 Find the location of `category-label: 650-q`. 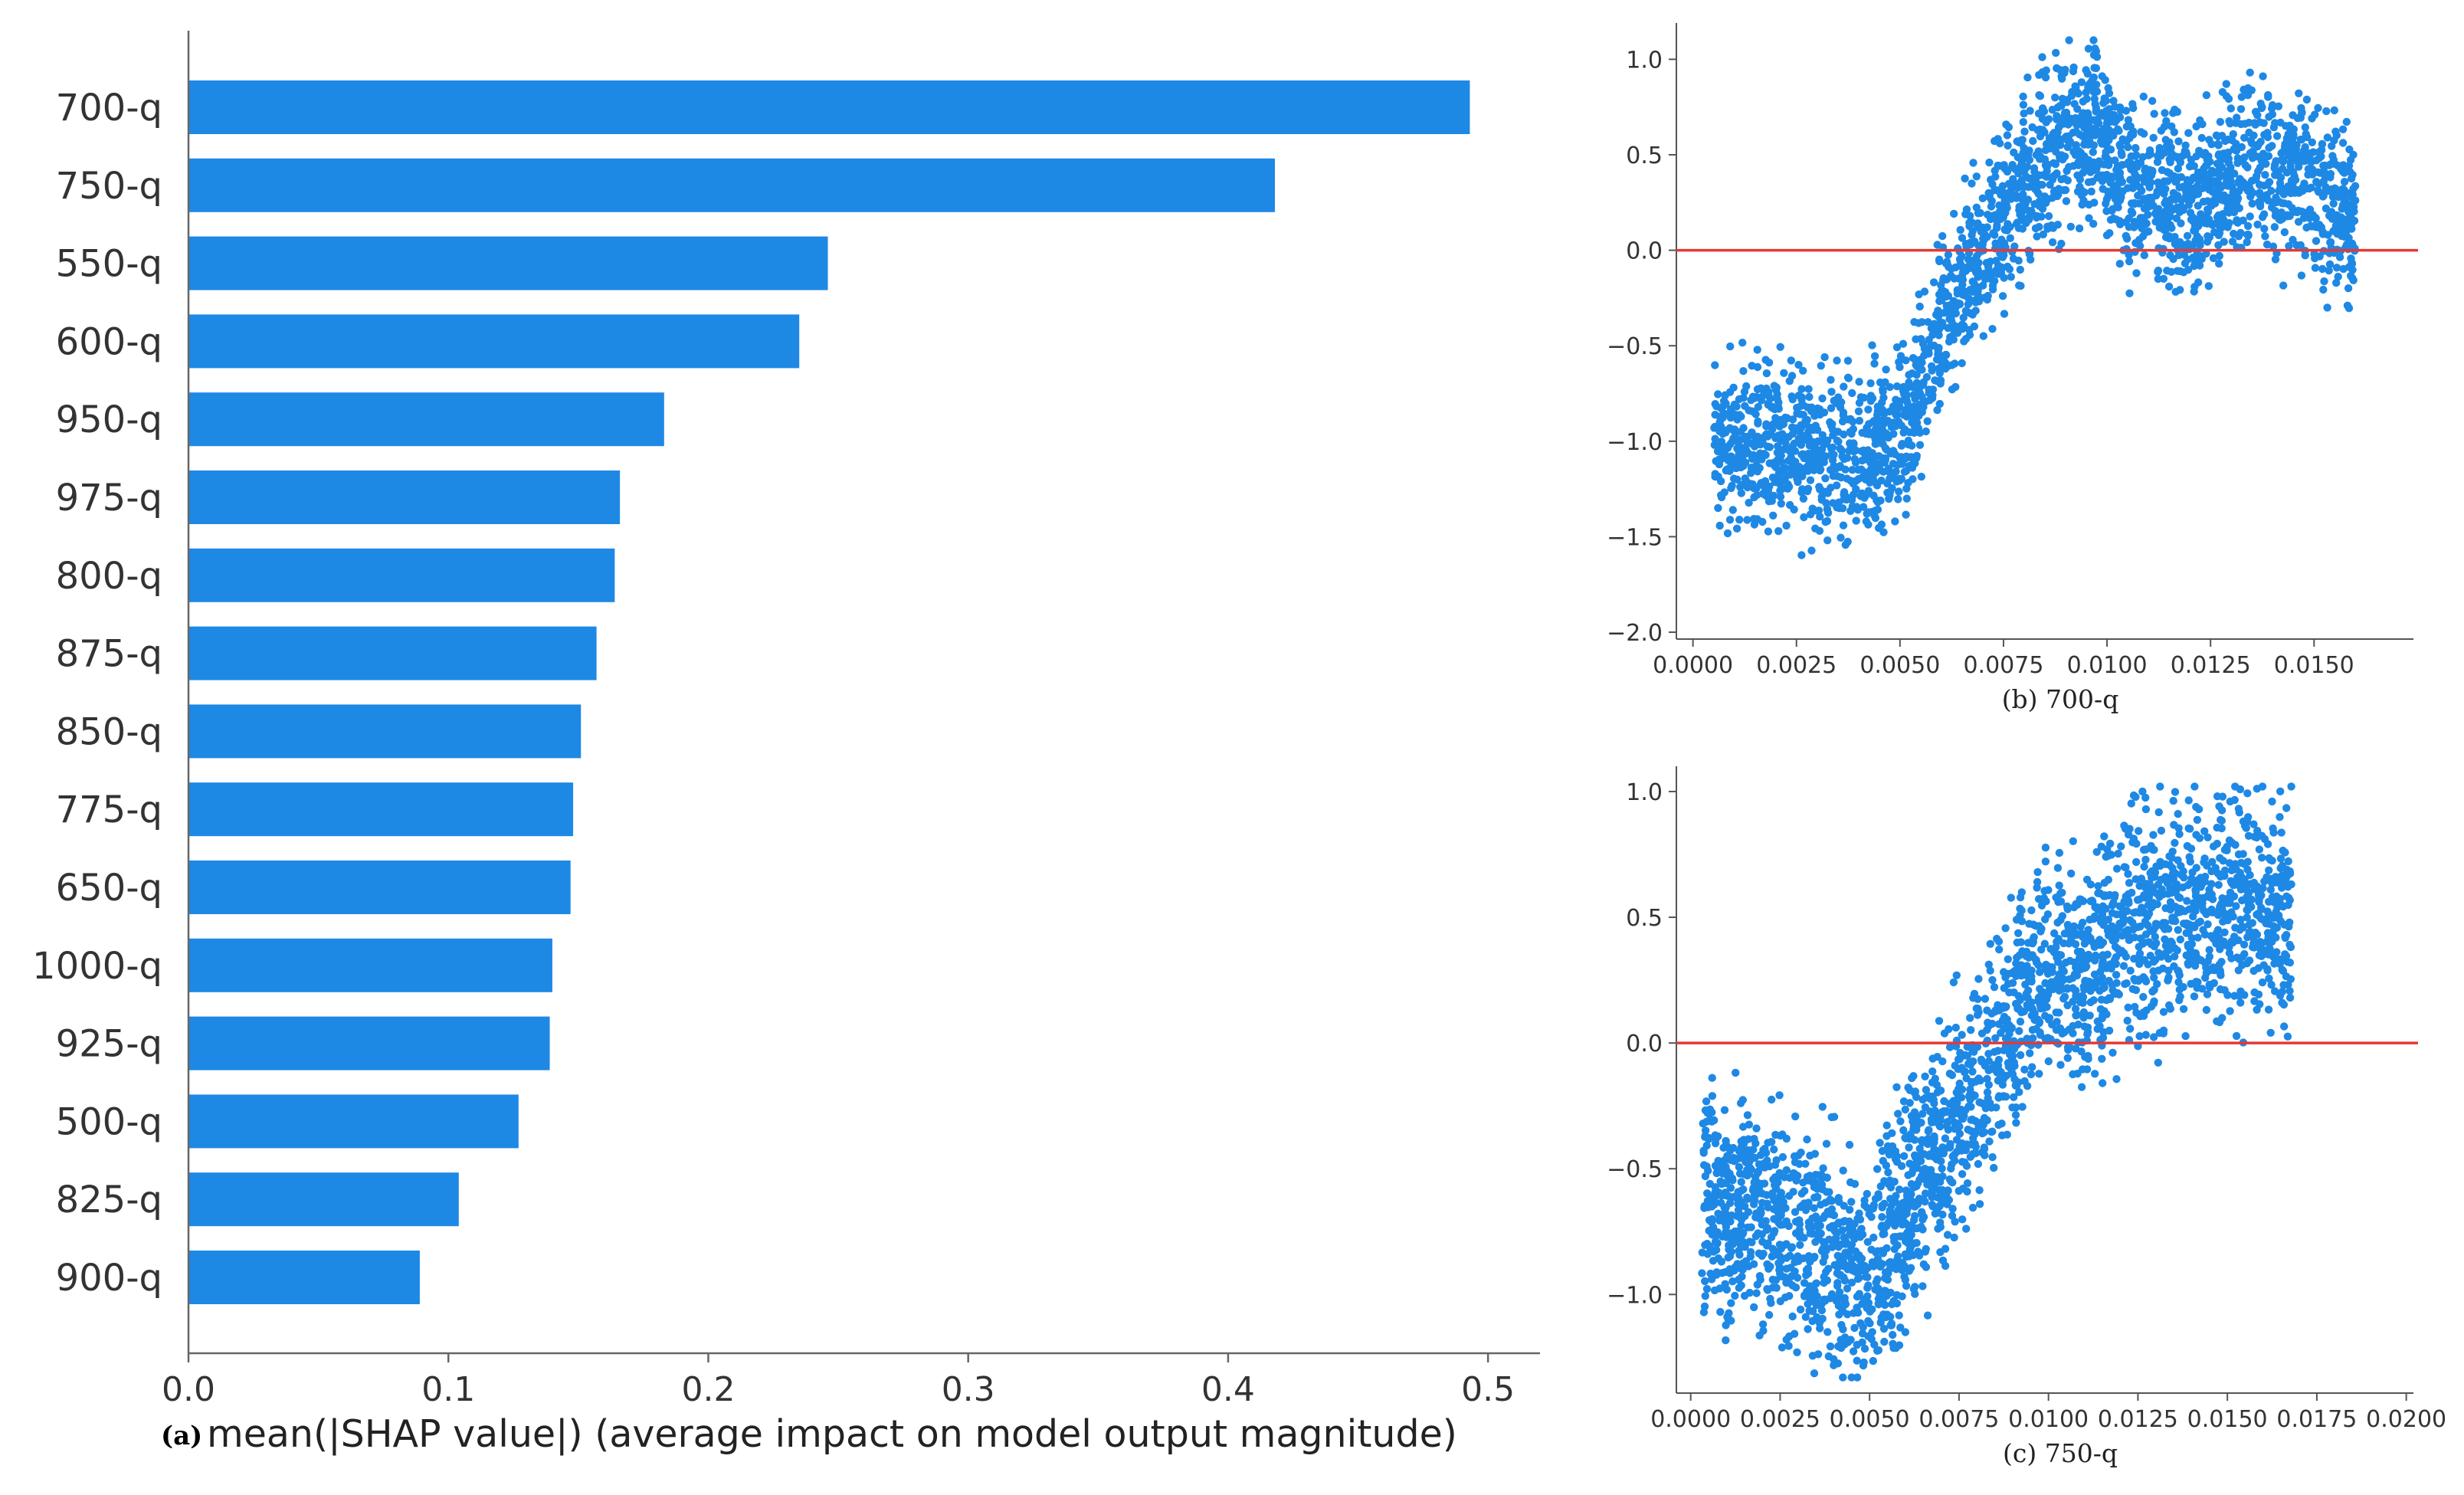

category-label: 650-q is located at coordinates (109, 888).